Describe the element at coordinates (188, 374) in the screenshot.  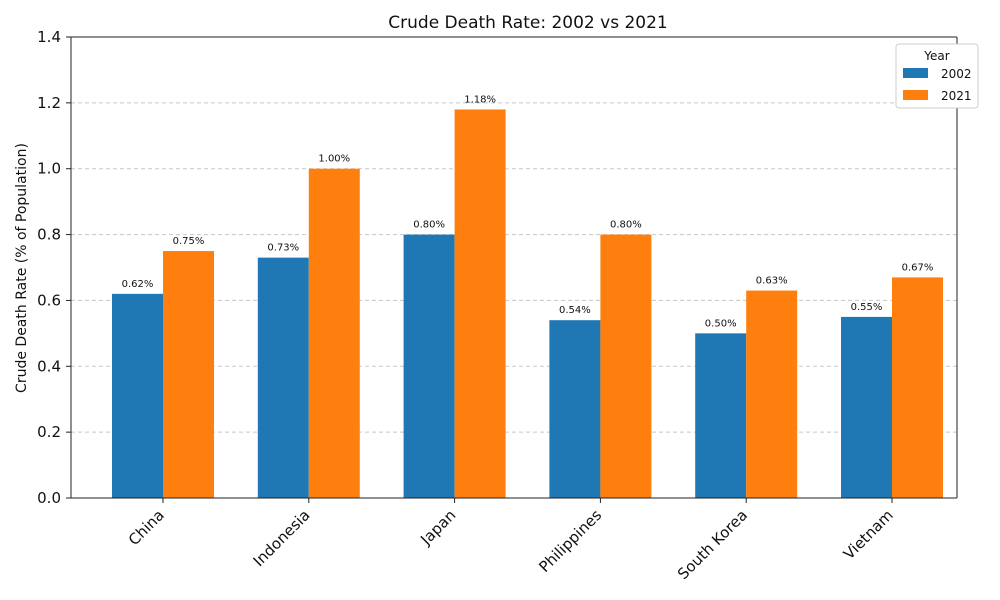
I see `bar-china-2021` at that location.